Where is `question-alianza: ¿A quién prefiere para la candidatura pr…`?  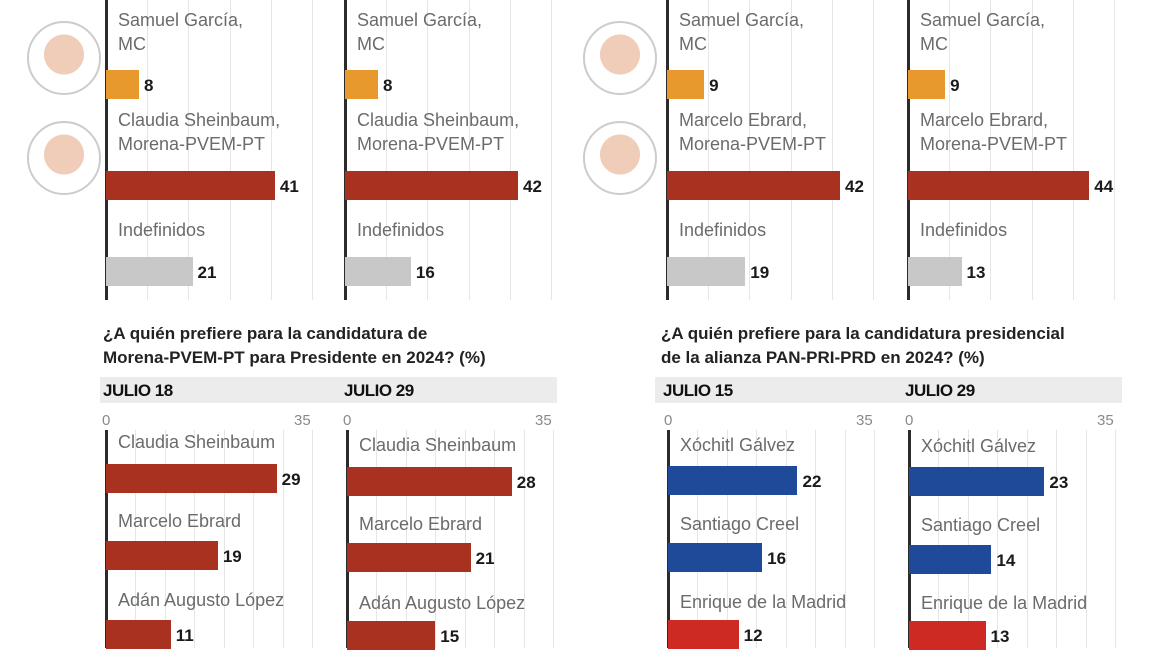 question-alianza: ¿A quién prefiere para la candidatura pr… is located at coordinates (863, 345).